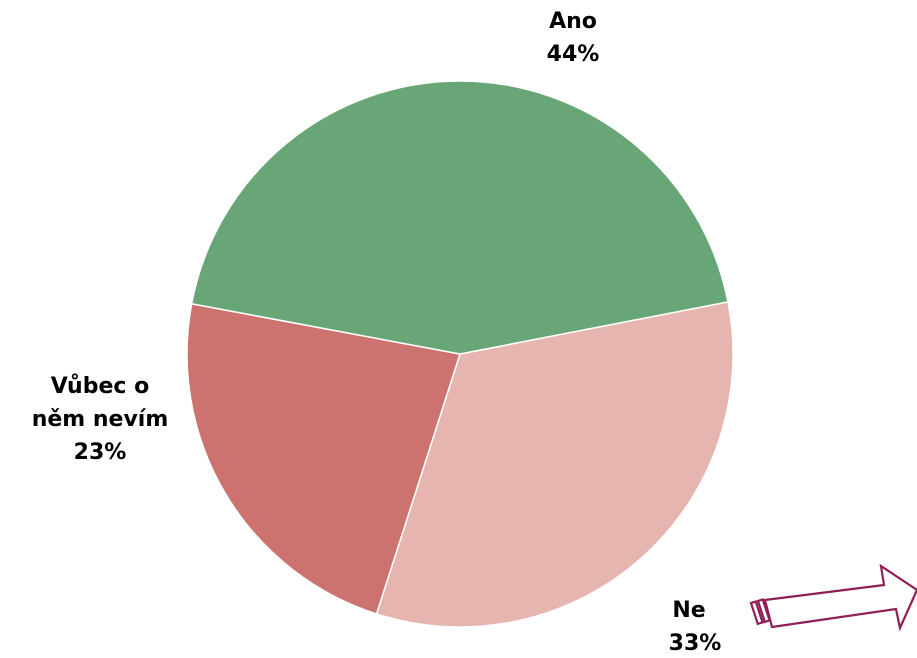 The width and height of the screenshot is (917, 658). What do you see at coordinates (688, 610) in the screenshot?
I see `slice-label-ne: Ne` at bounding box center [688, 610].